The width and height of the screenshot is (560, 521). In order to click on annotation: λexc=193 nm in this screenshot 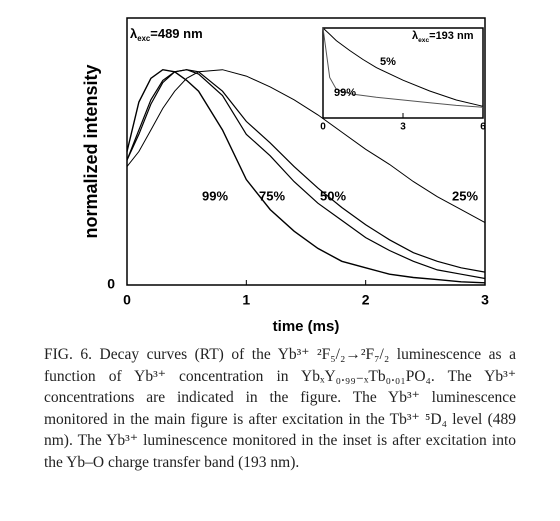, I will do `click(443, 37)`.